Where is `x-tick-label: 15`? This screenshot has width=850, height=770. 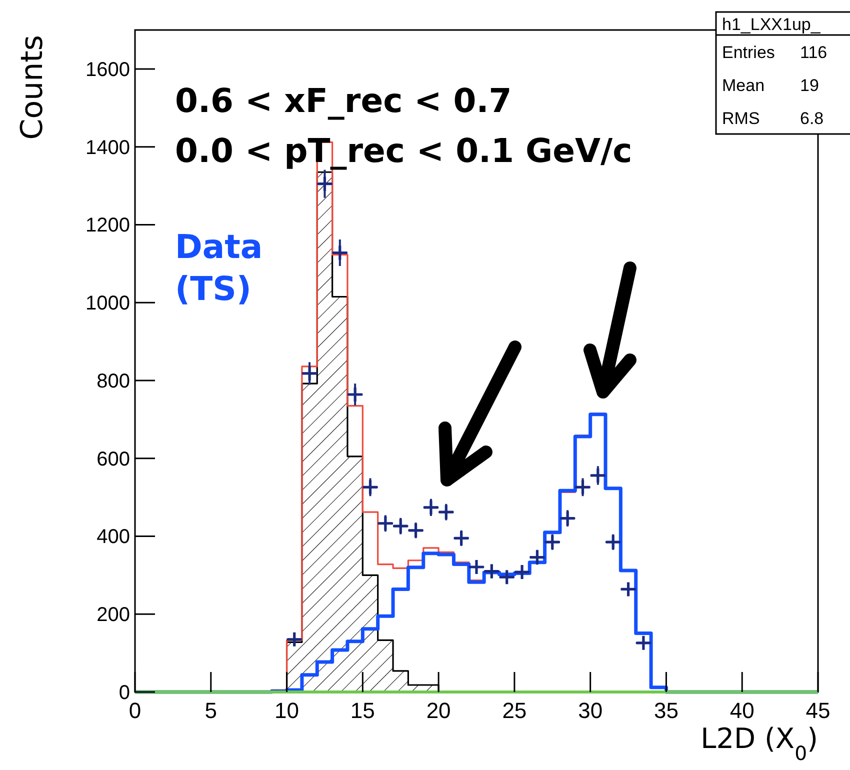
x-tick-label: 15 is located at coordinates (362, 710).